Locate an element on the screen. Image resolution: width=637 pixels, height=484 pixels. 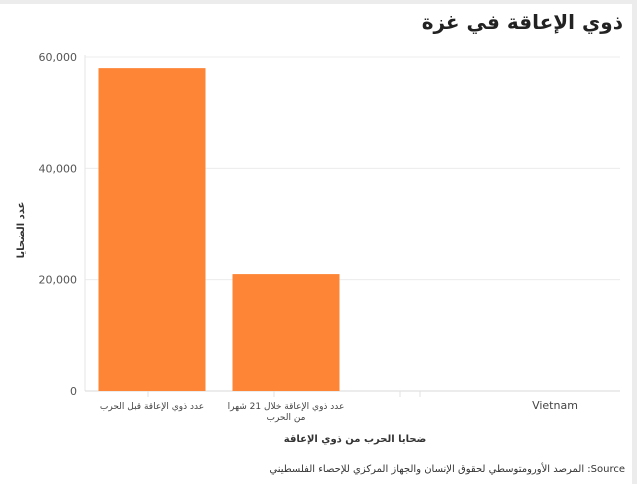
x-tick-label: عدد ذوي الإعاقة قبل الحرب is located at coordinates (152, 407).